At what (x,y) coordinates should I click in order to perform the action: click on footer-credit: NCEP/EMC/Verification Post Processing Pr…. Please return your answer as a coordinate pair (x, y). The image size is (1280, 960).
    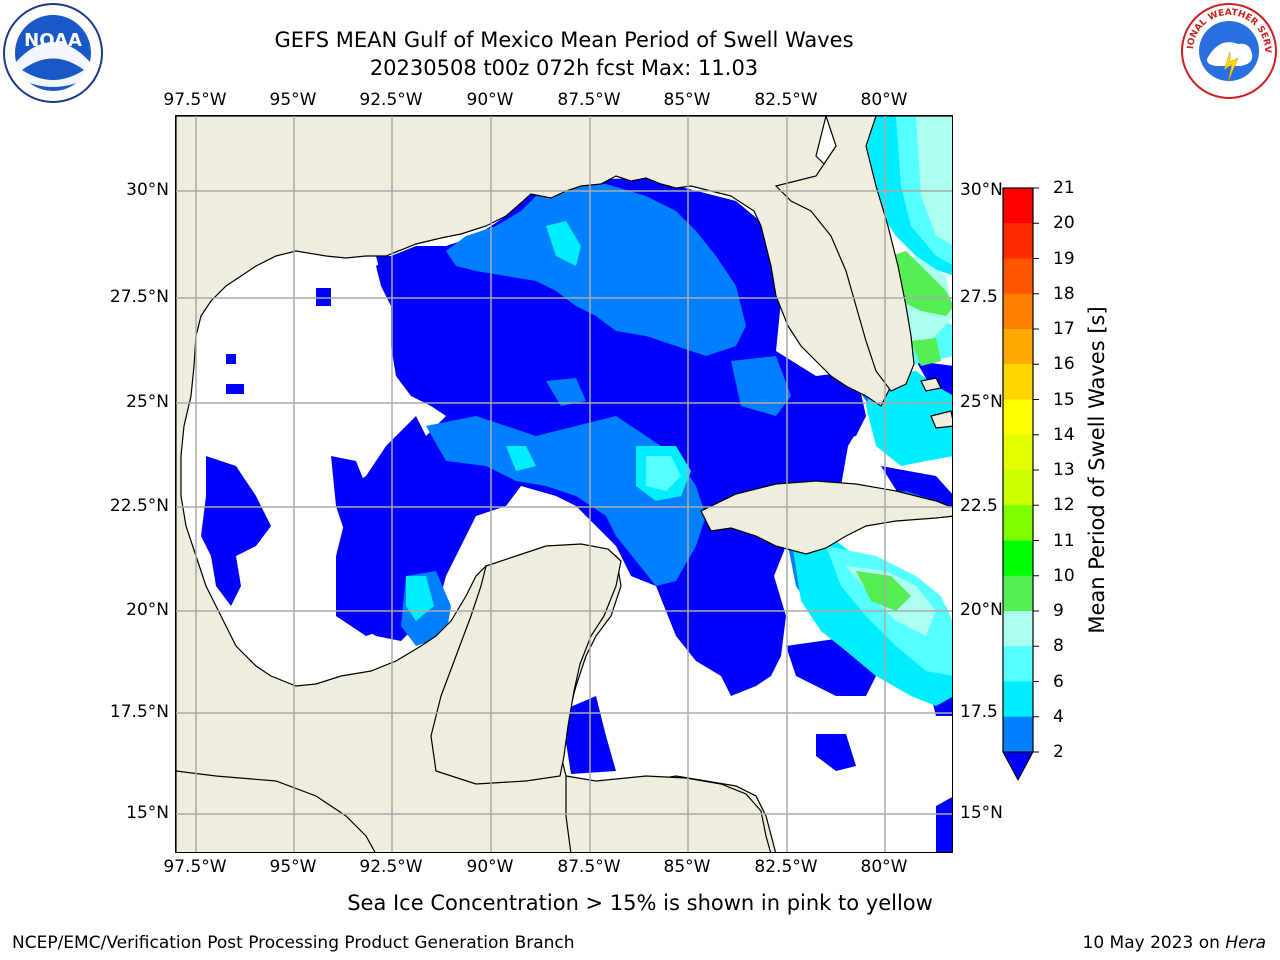
    Looking at the image, I should click on (293, 943).